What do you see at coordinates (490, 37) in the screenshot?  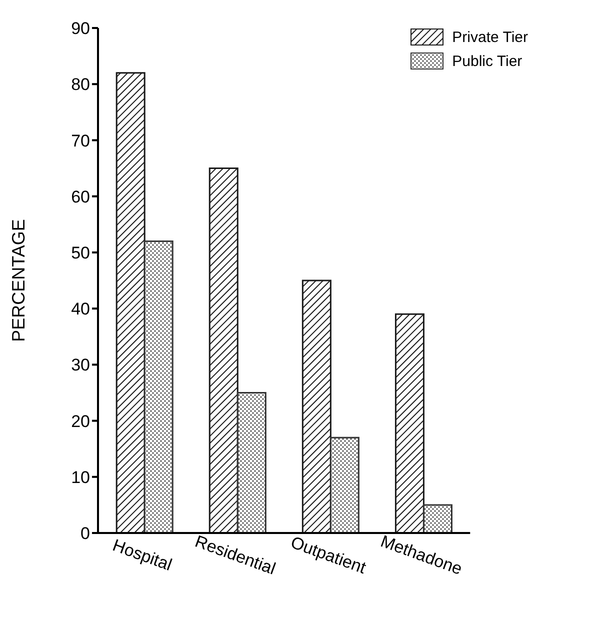 I see `legend-label: Private Tier` at bounding box center [490, 37].